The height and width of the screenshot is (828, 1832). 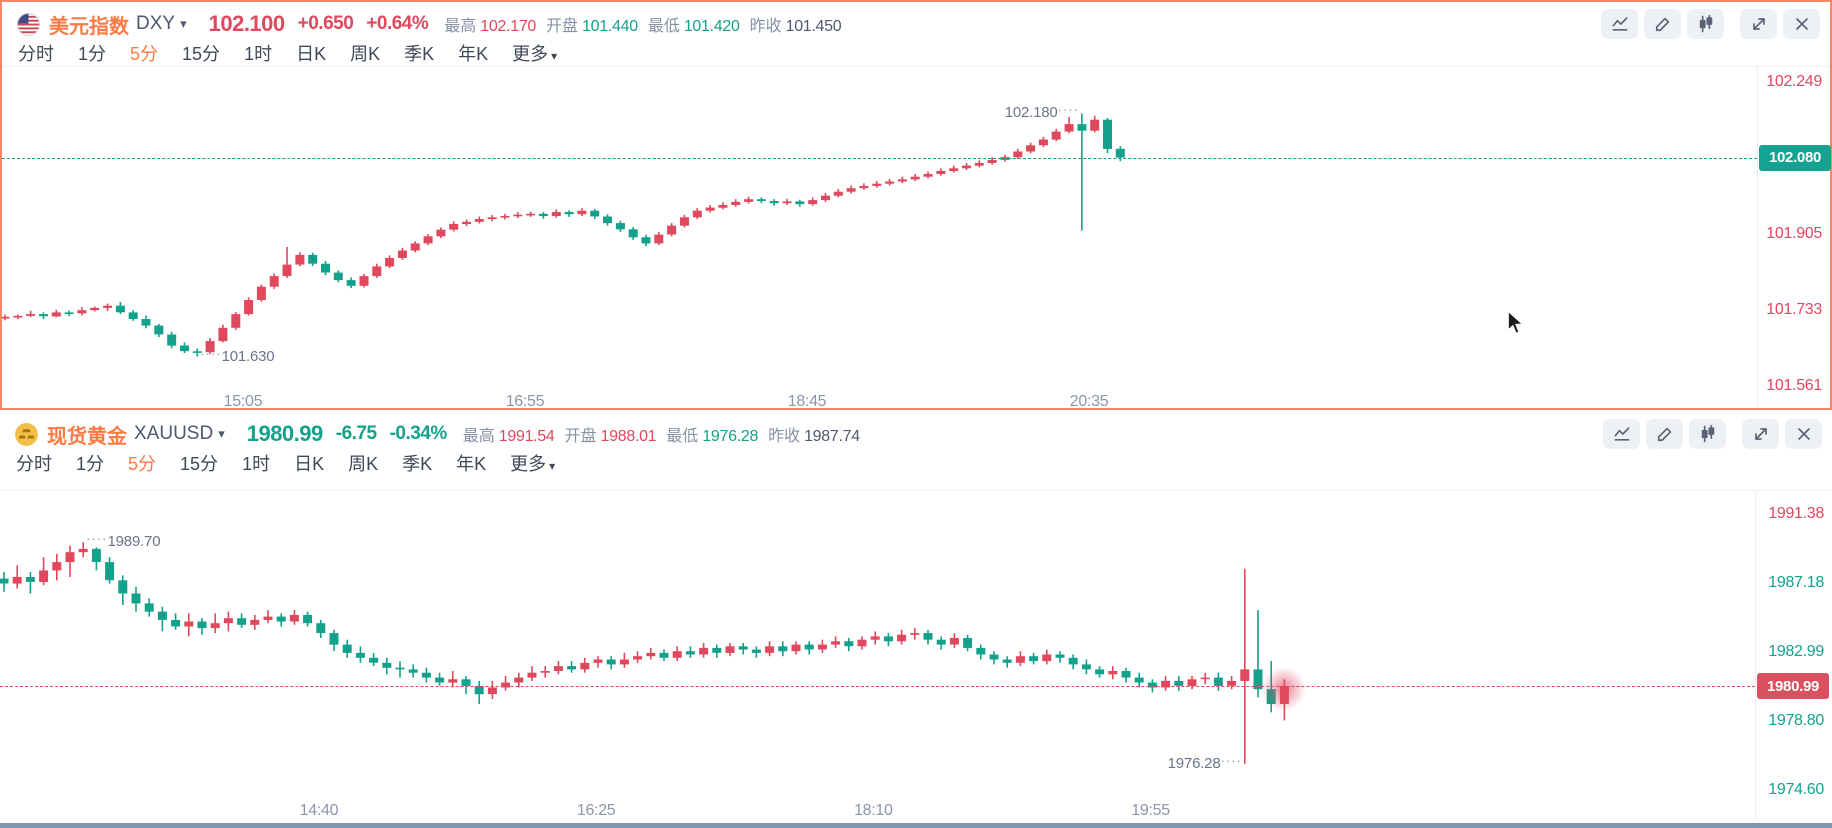 I want to click on instrument-selector: 现货黄金 XAUUSD ▾, so click(x=119, y=434).